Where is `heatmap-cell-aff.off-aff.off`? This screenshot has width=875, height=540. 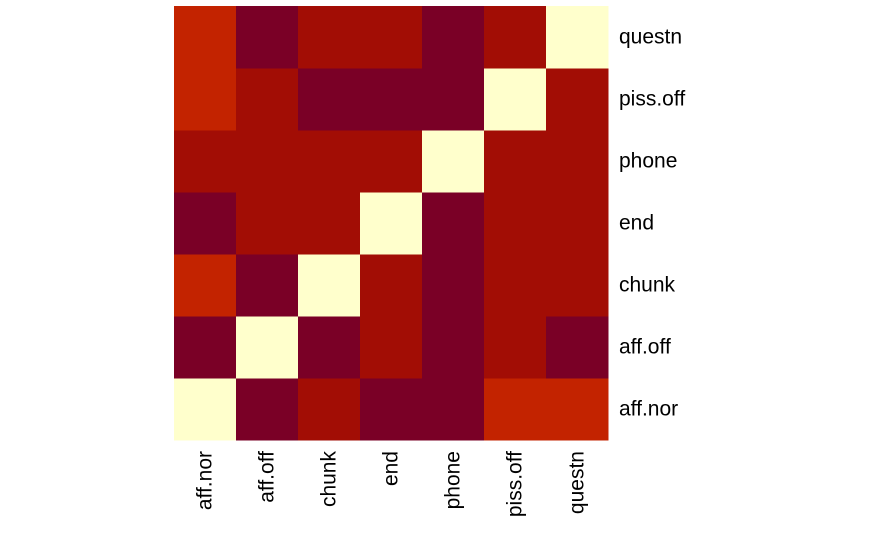 heatmap-cell-aff.off-aff.off is located at coordinates (267, 347).